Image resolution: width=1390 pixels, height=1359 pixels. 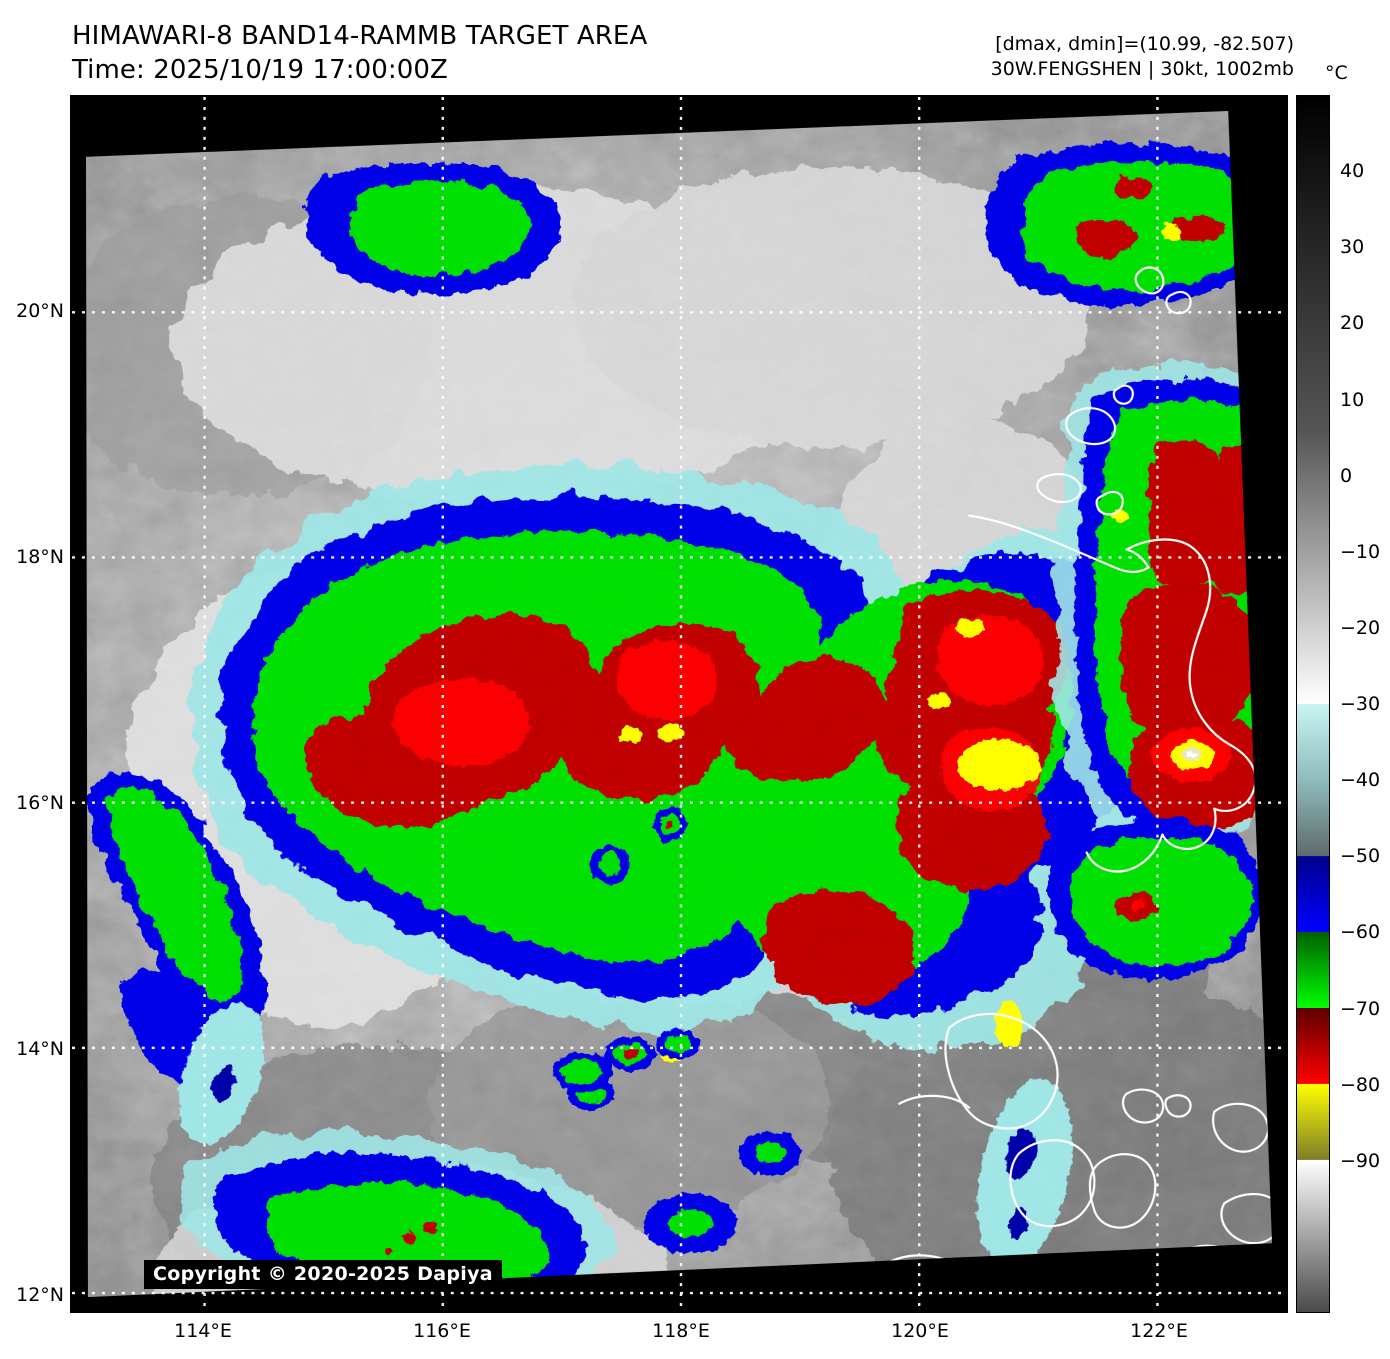 What do you see at coordinates (1360, 1009) in the screenshot?
I see `colorbar-tick-m70: −70` at bounding box center [1360, 1009].